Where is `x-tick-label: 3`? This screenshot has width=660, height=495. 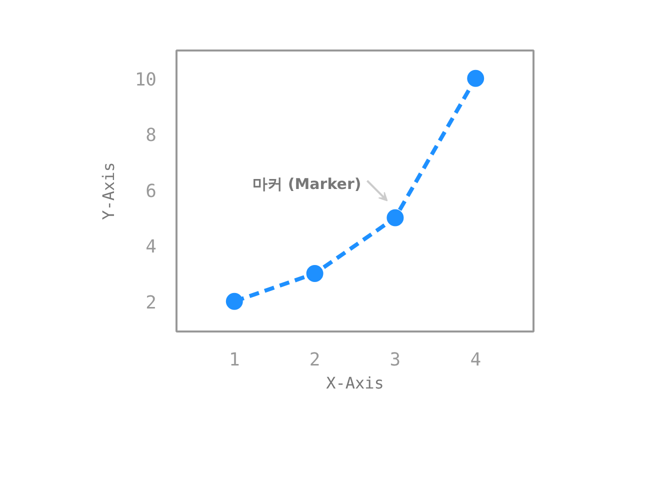 x-tick-label: 3 is located at coordinates (395, 360).